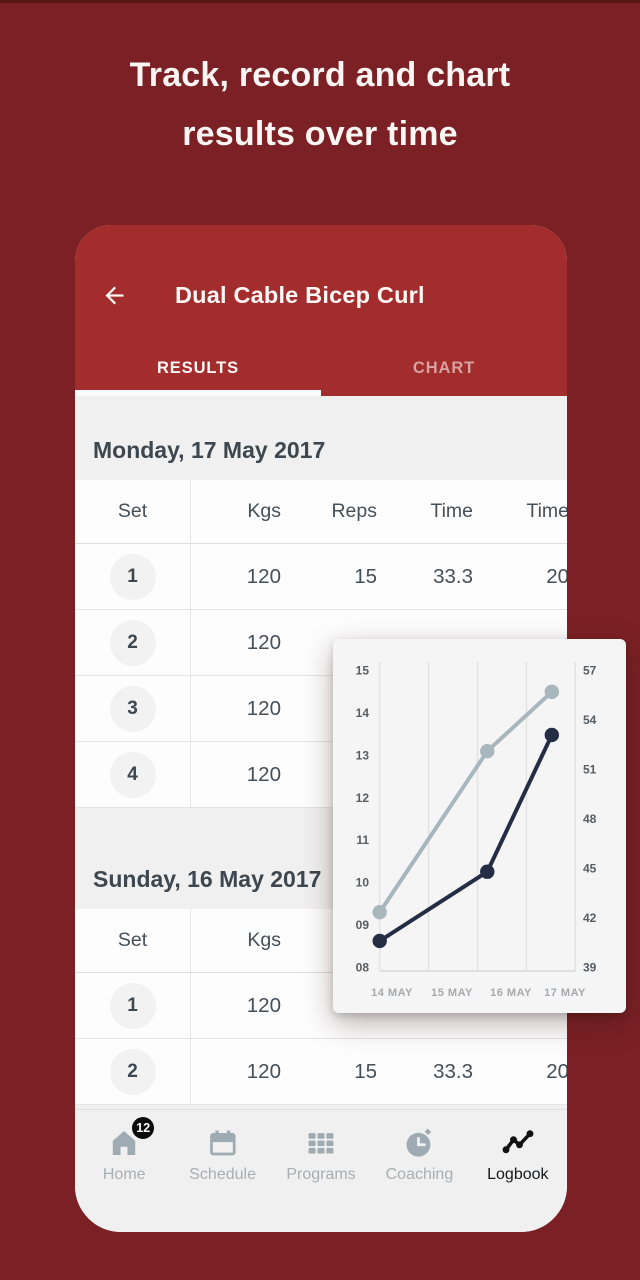 This screenshot has height=1280, width=640. What do you see at coordinates (452, 993) in the screenshot?
I see `x-axis-label: 15 MAY` at bounding box center [452, 993].